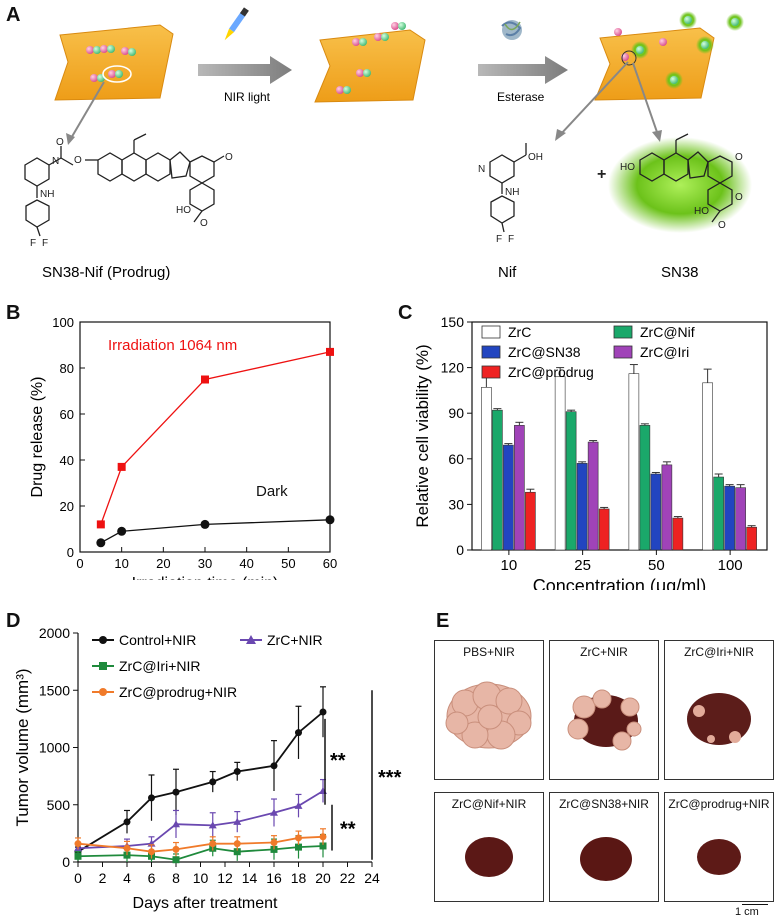 The height and width of the screenshot is (921, 782). Describe the element at coordinates (719, 804) in the screenshot. I see `photo-caption: ZrC@prodrug+NIR` at that location.